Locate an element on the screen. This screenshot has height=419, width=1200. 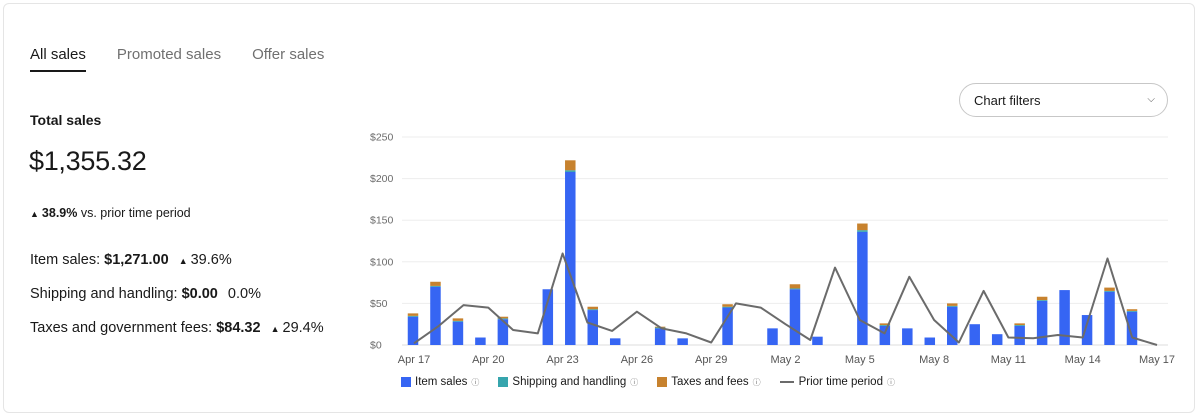
prior-period-line is located at coordinates (785, 299).